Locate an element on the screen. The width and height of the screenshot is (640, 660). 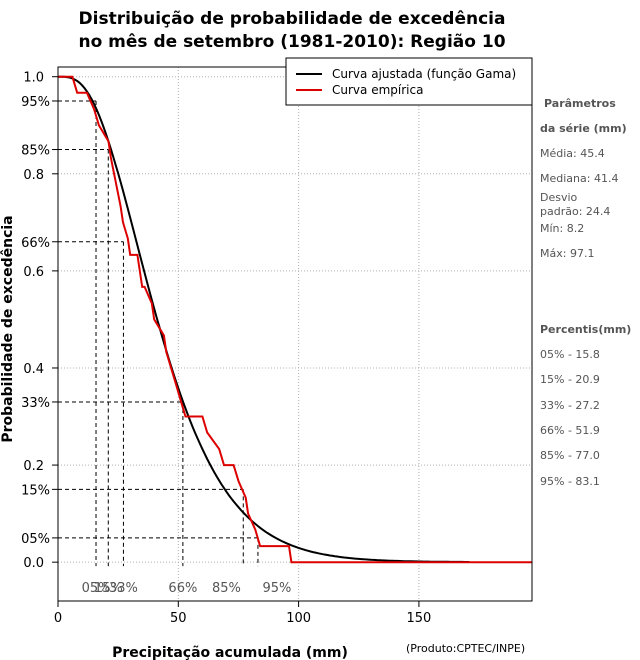
legend-label-empirical: Curva empírica is located at coordinates (377, 90).